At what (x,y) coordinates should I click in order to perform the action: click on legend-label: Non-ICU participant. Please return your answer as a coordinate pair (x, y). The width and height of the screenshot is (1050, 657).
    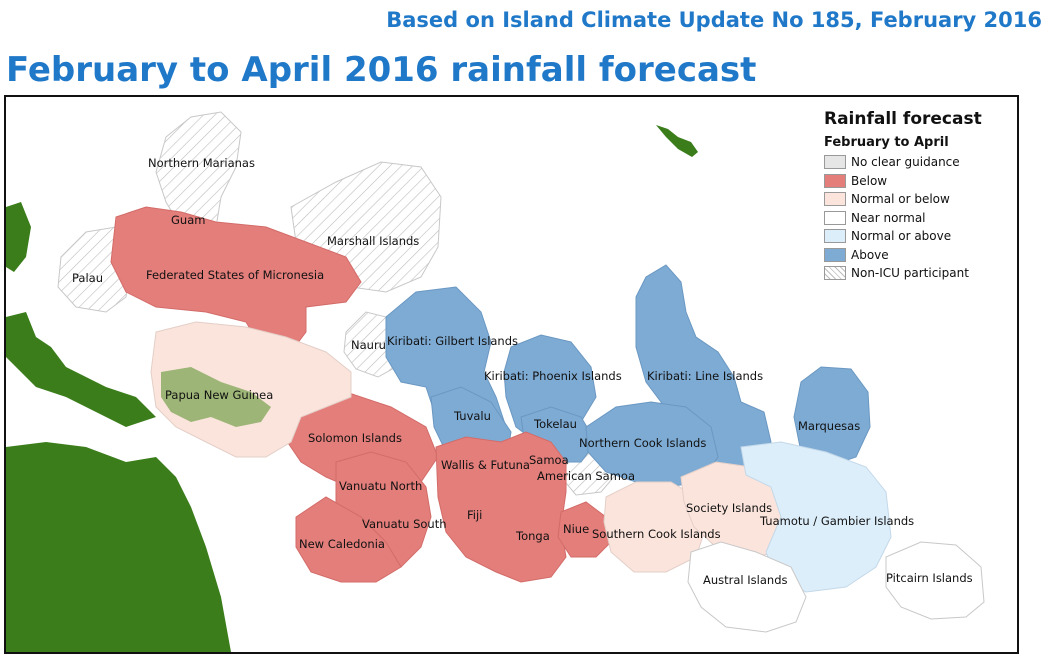
    Looking at the image, I should click on (910, 273).